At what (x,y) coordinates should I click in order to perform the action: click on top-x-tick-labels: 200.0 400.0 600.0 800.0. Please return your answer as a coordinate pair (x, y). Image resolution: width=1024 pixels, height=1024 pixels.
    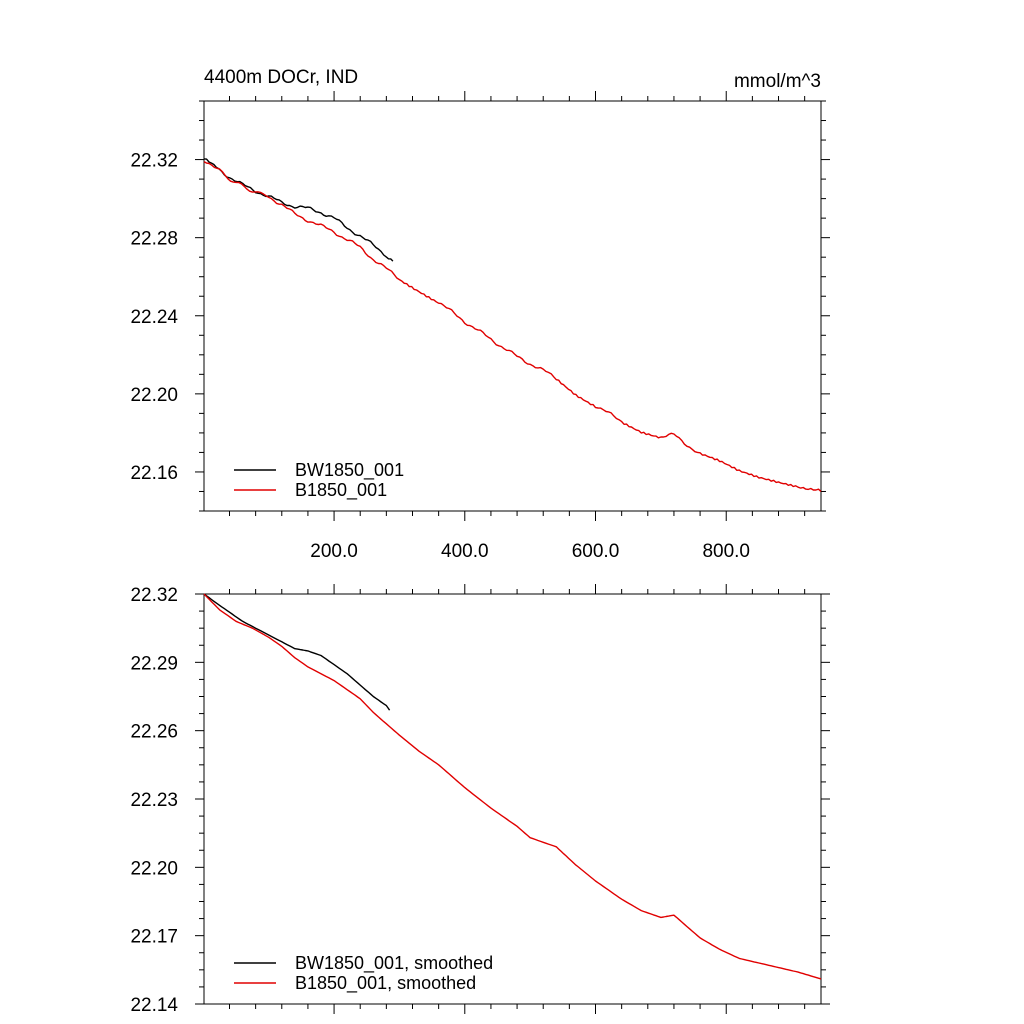
    Looking at the image, I should click on (530, 551).